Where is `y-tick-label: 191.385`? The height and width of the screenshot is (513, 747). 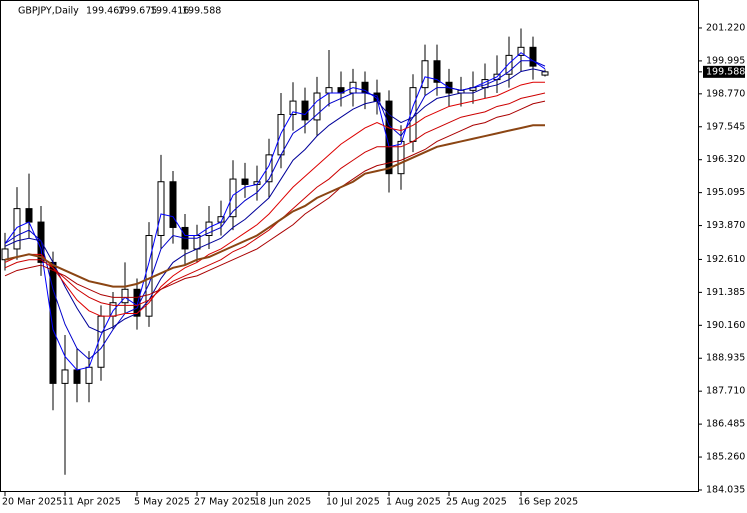 y-tick-label: 191.385 is located at coordinates (725, 292).